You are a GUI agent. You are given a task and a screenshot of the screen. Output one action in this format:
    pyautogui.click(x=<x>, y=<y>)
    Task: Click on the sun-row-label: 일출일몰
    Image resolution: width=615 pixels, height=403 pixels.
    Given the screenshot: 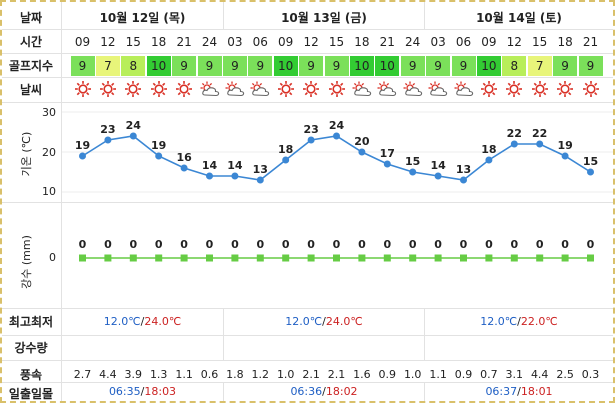 What is the action you would take?
    pyautogui.click(x=31, y=394)
    